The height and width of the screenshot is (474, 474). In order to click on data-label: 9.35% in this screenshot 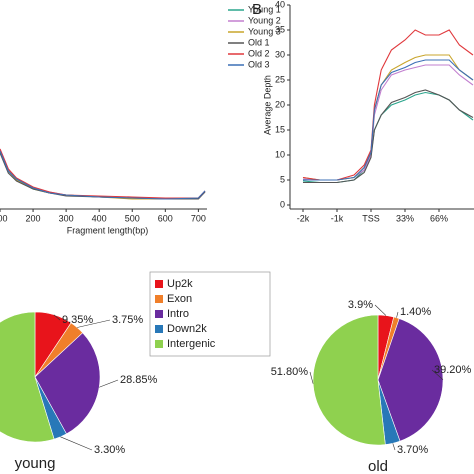, I will do `click(77, 320)`.